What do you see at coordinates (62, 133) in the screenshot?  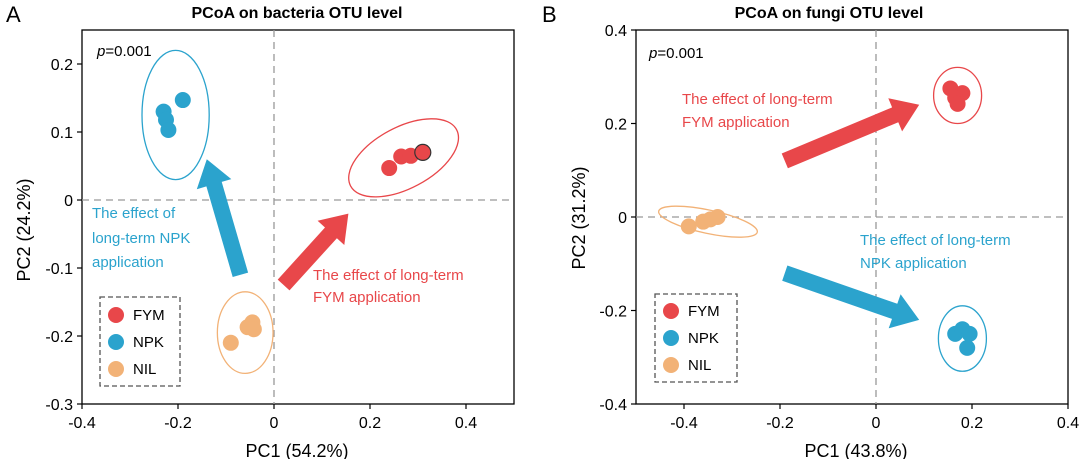 I see `y-tick-label: 0.1` at bounding box center [62, 133].